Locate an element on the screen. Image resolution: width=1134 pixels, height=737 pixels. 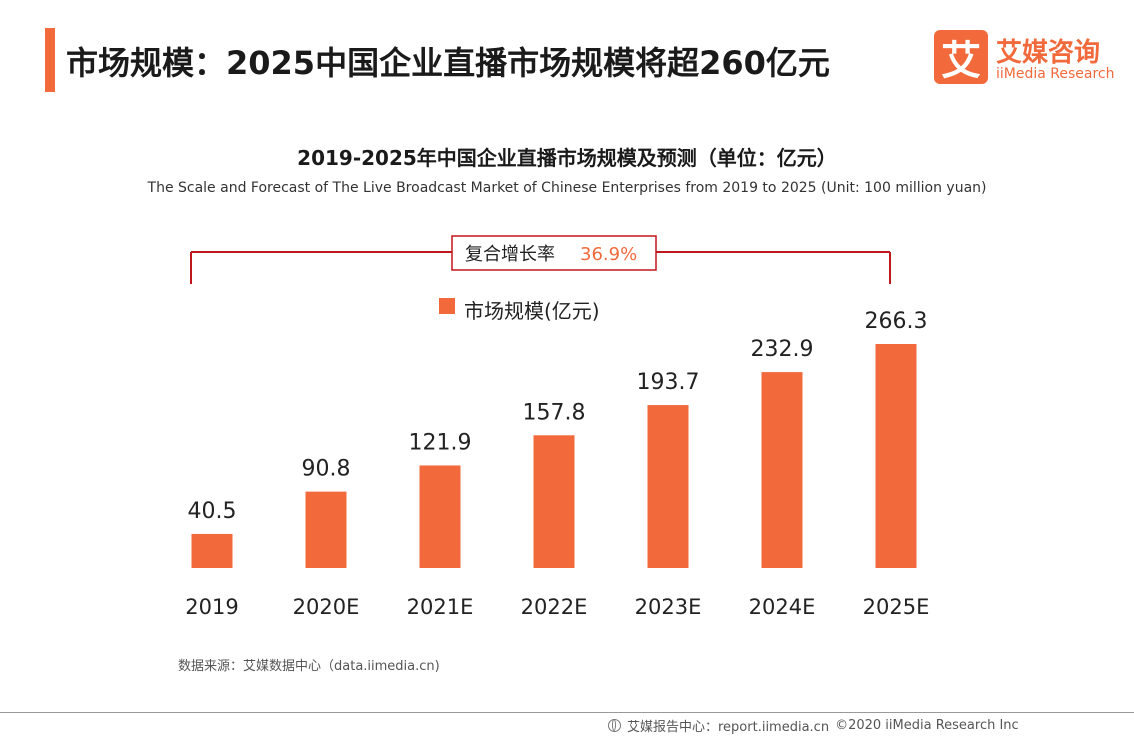
footer-report-center: 艾媒报告中心：report.iimedia.cn is located at coordinates (728, 727).